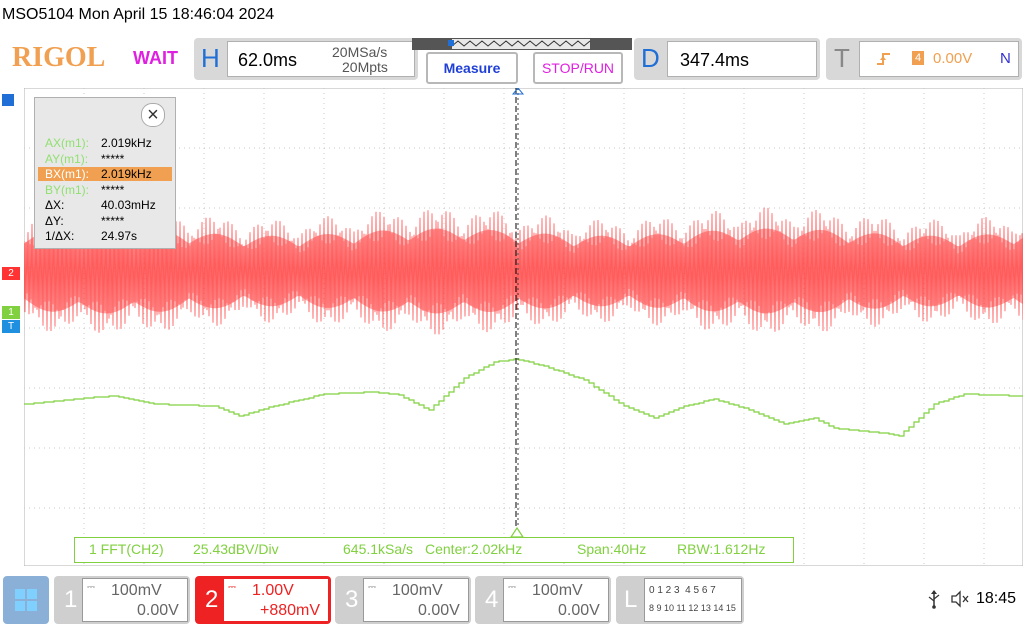 This screenshot has width=1024, height=630. Describe the element at coordinates (54, 220) in the screenshot. I see `cursor-readout-label: ΔY:` at that location.